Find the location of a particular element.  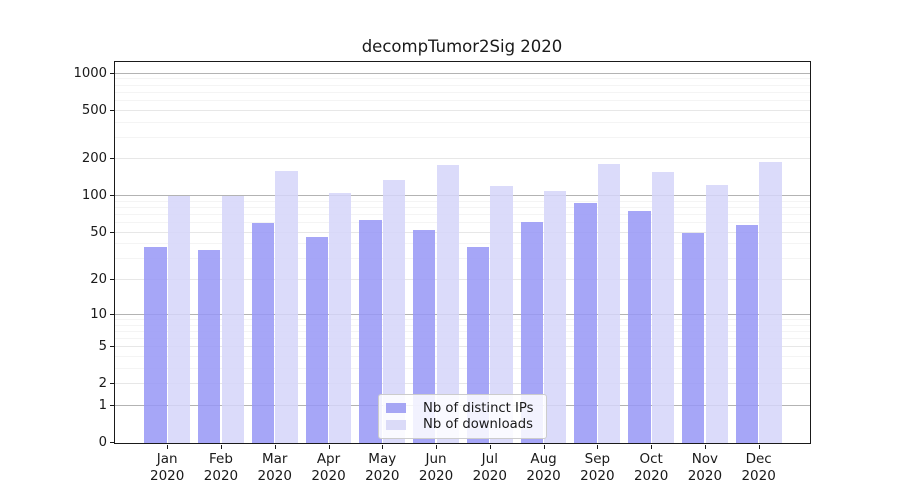

y-tick-label: 1 is located at coordinates (102, 405).